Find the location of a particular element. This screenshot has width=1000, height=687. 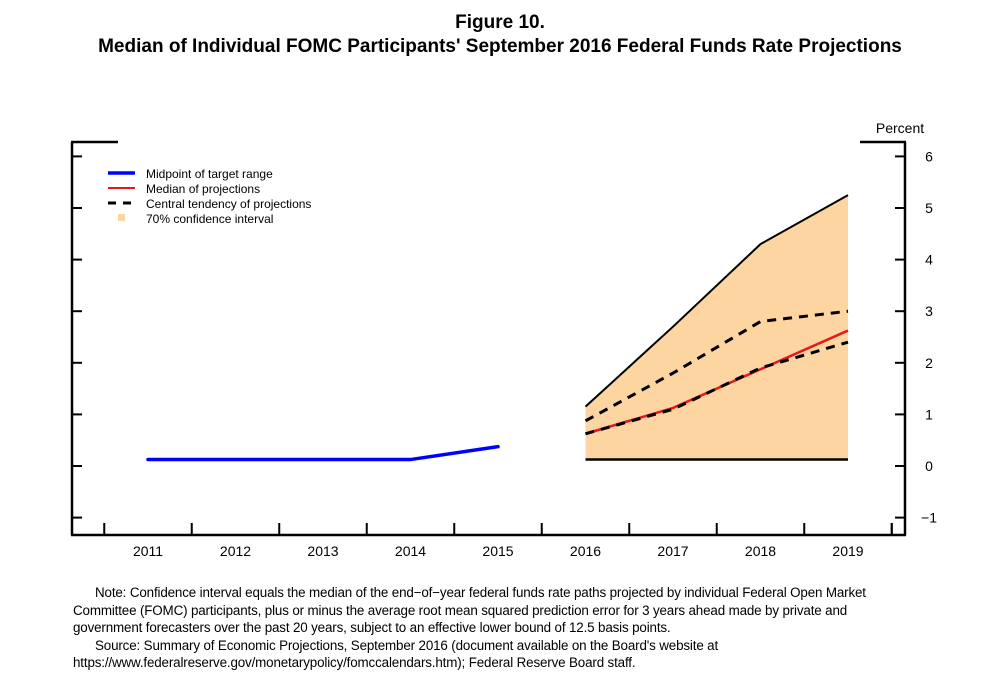

x-tick-label: 2013 is located at coordinates (322, 551).